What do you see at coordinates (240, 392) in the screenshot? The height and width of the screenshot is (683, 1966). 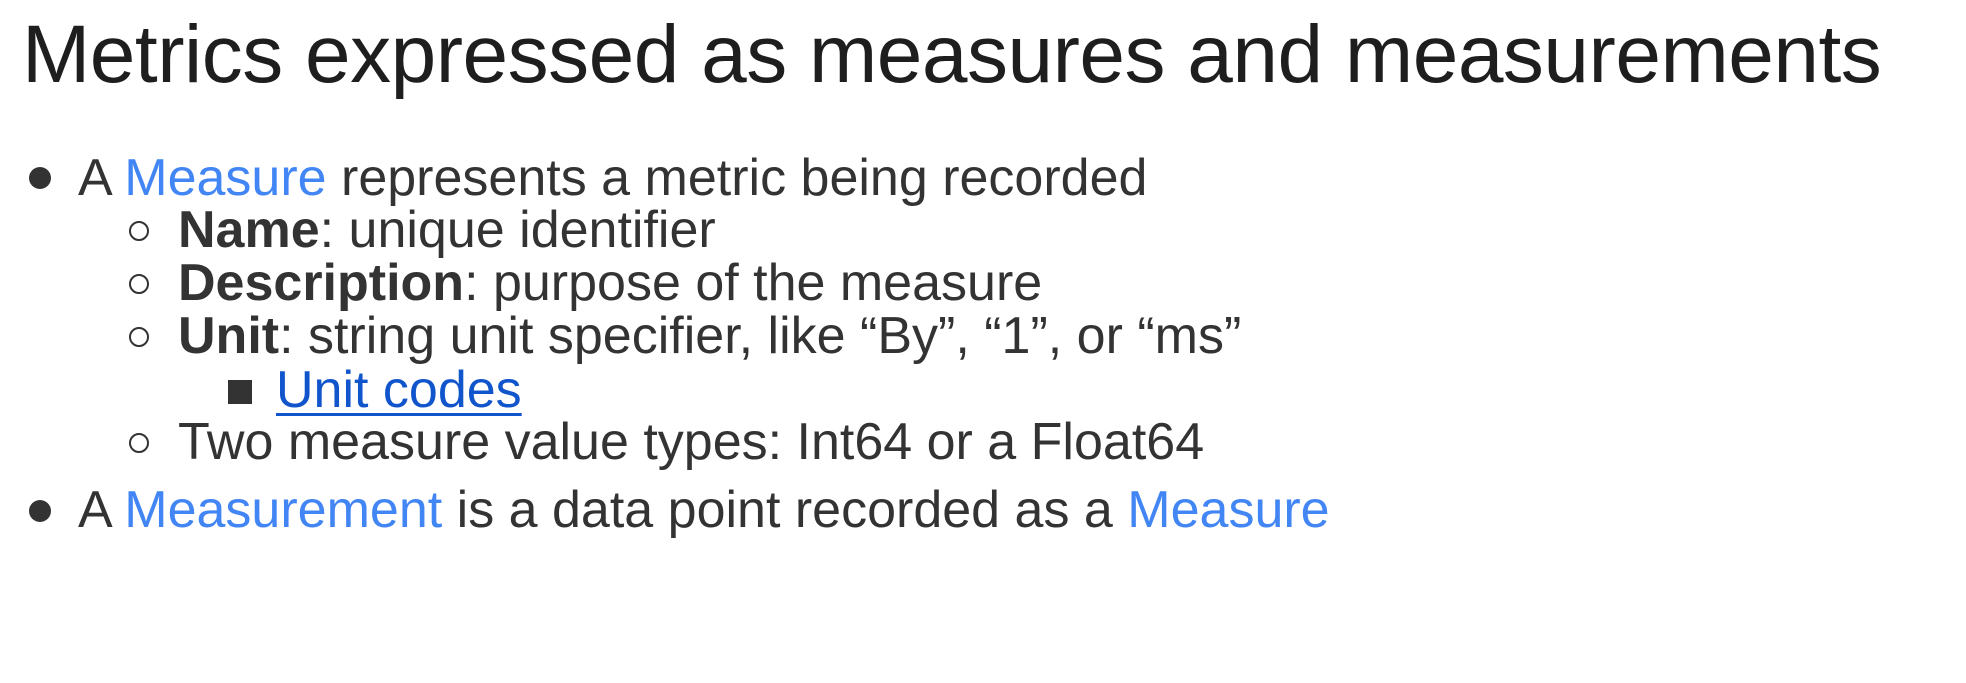 I see `bullet-square-icon` at bounding box center [240, 392].